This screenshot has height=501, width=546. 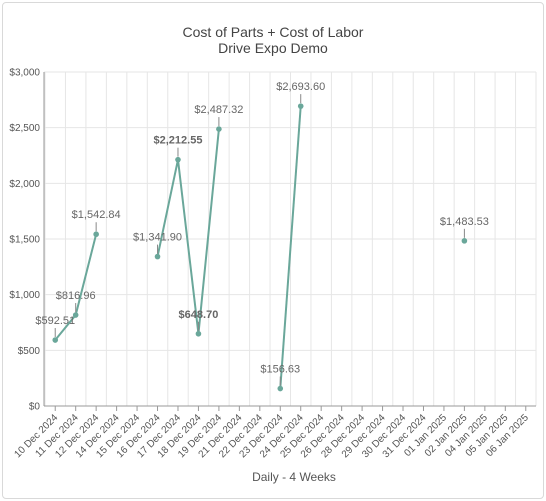 What do you see at coordinates (24, 73) in the screenshot?
I see `y-tick-label: $3,000` at bounding box center [24, 73].